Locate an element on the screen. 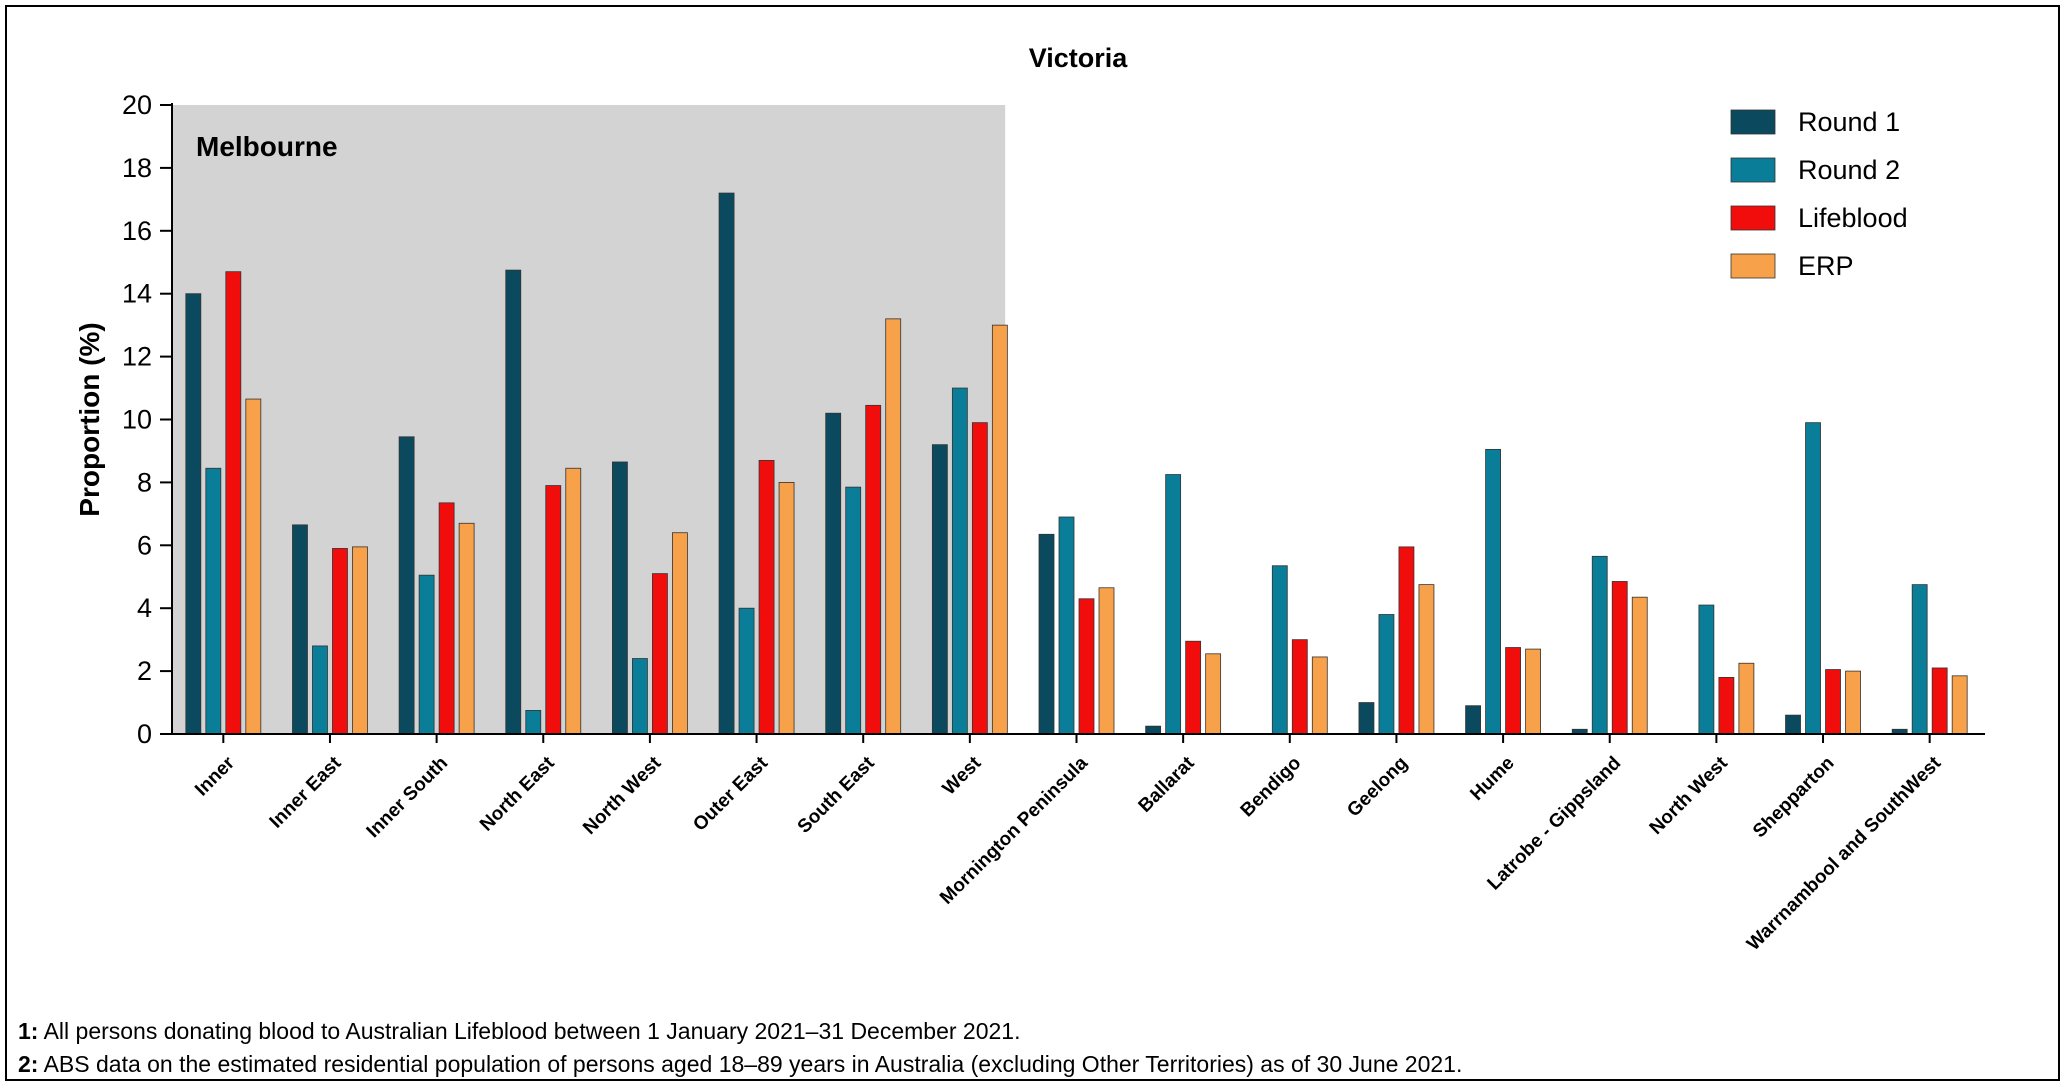  y-tick-label: 4 is located at coordinates (144, 608).